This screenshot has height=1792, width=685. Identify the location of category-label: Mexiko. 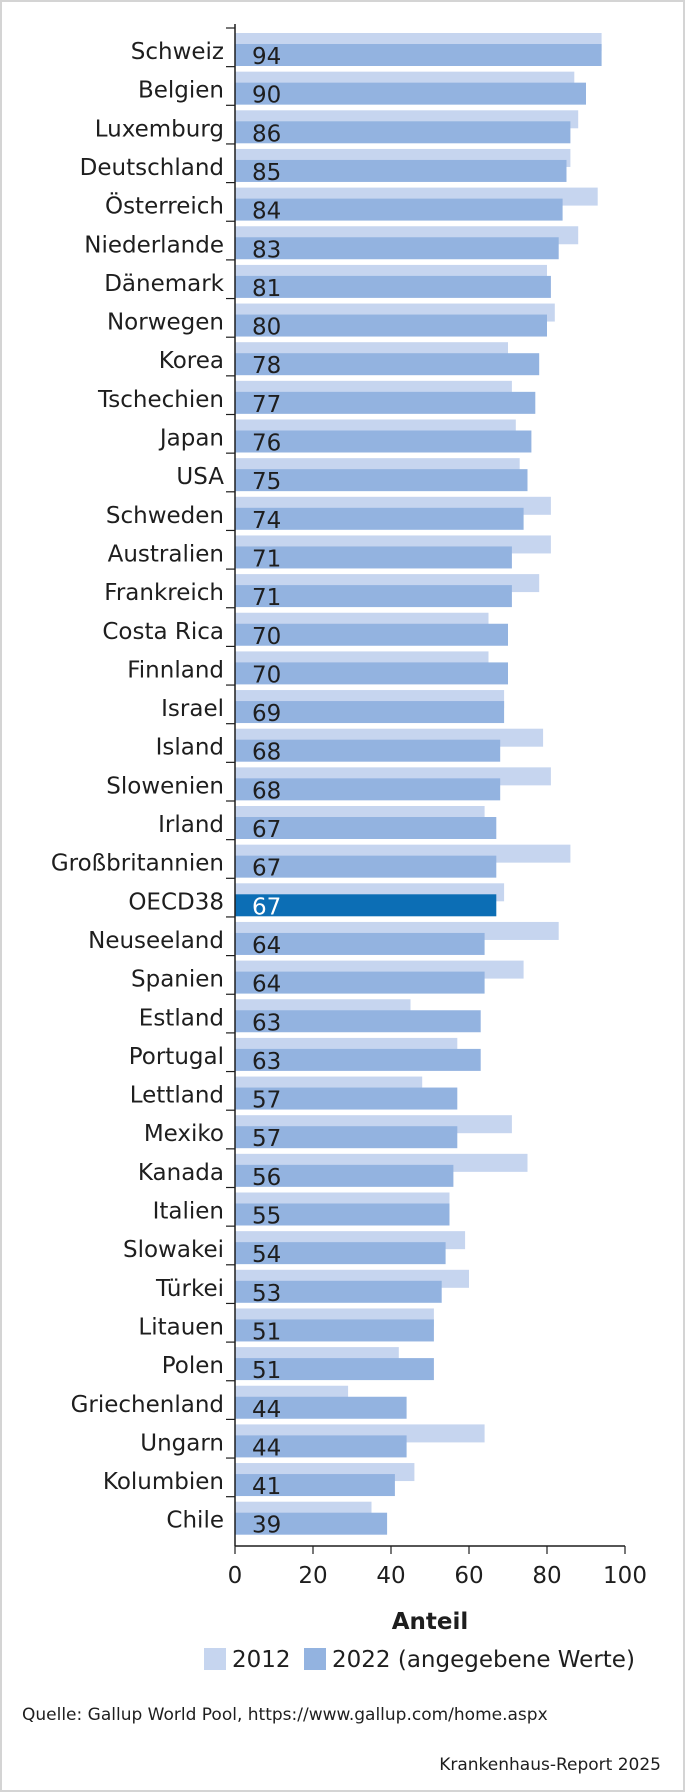
(184, 1134).